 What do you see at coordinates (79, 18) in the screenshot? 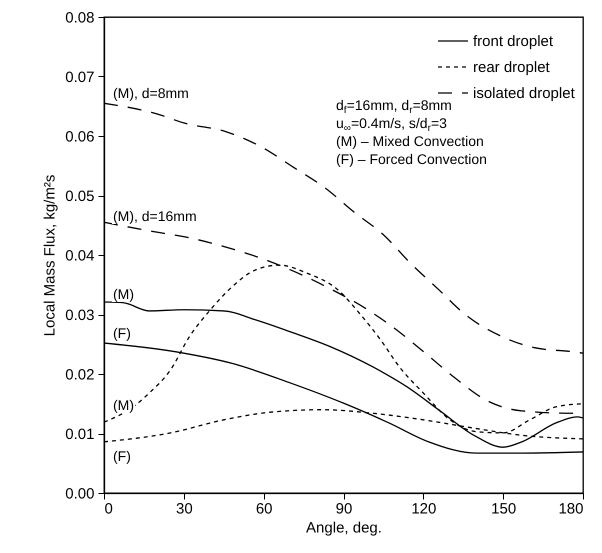
I see `y-tick-label: 0.08` at bounding box center [79, 18].